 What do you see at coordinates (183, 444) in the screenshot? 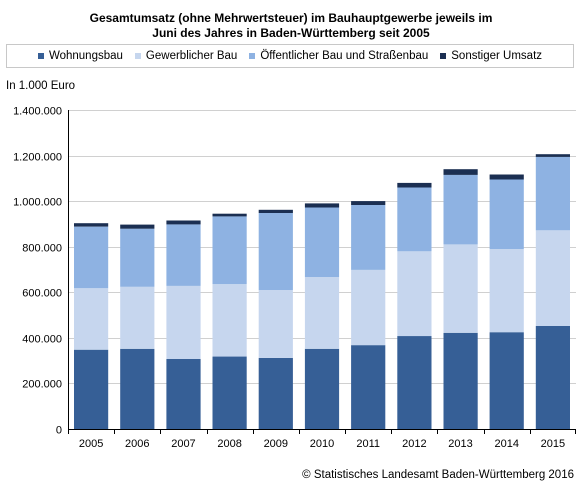
I see `x-tick-label: 2007` at bounding box center [183, 444].